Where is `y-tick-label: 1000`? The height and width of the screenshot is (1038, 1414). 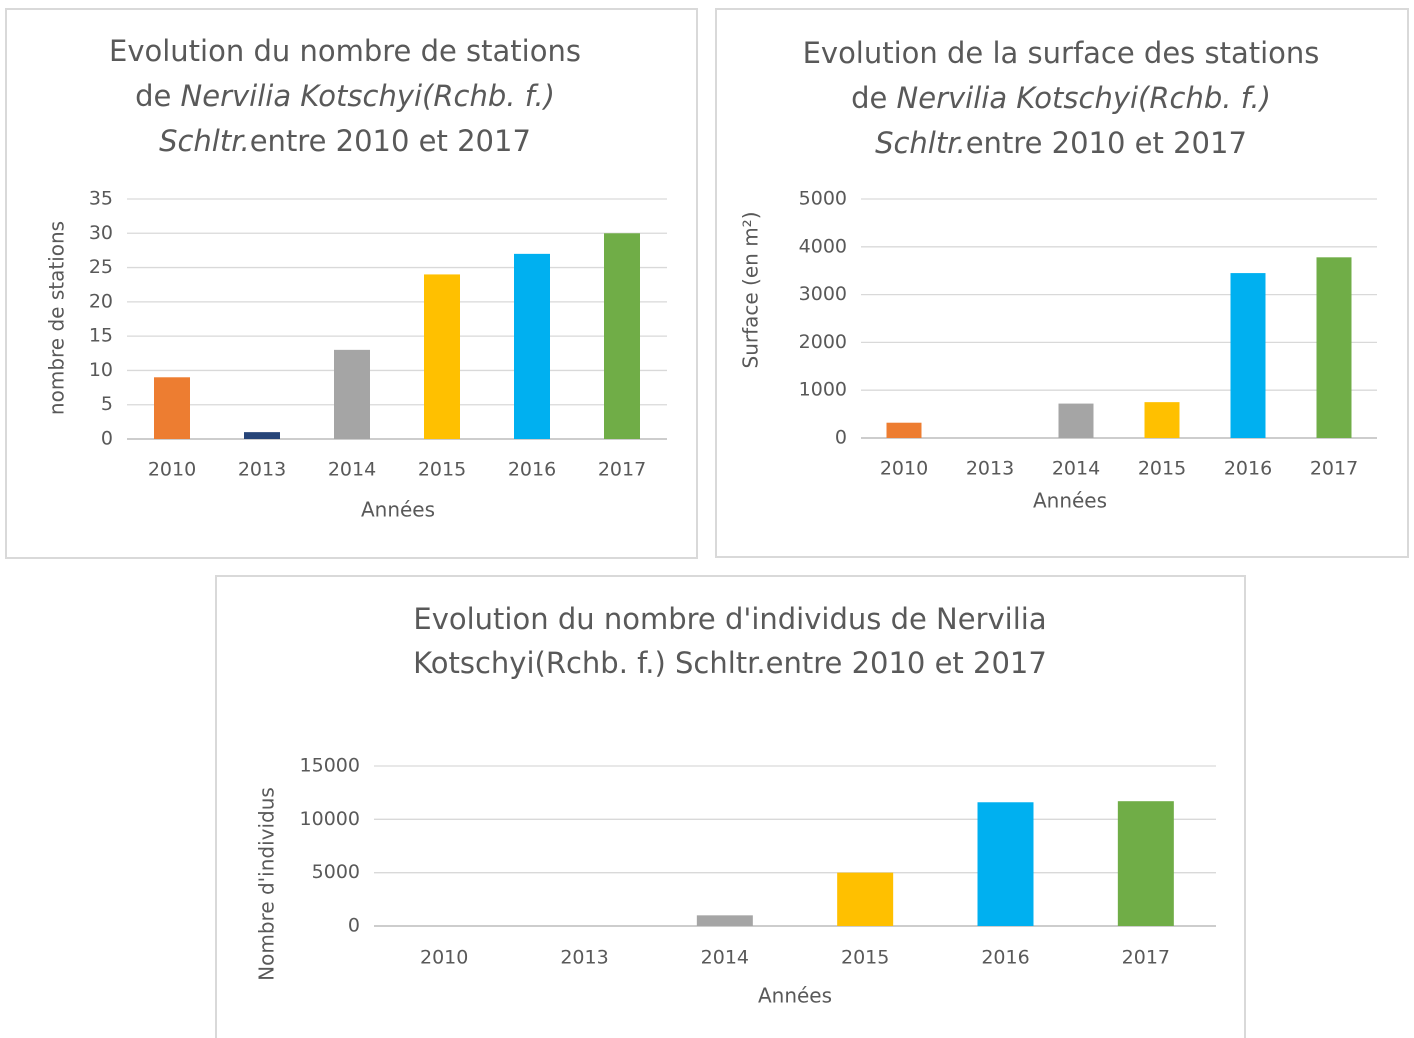
y-tick-label: 1000 is located at coordinates (823, 390).